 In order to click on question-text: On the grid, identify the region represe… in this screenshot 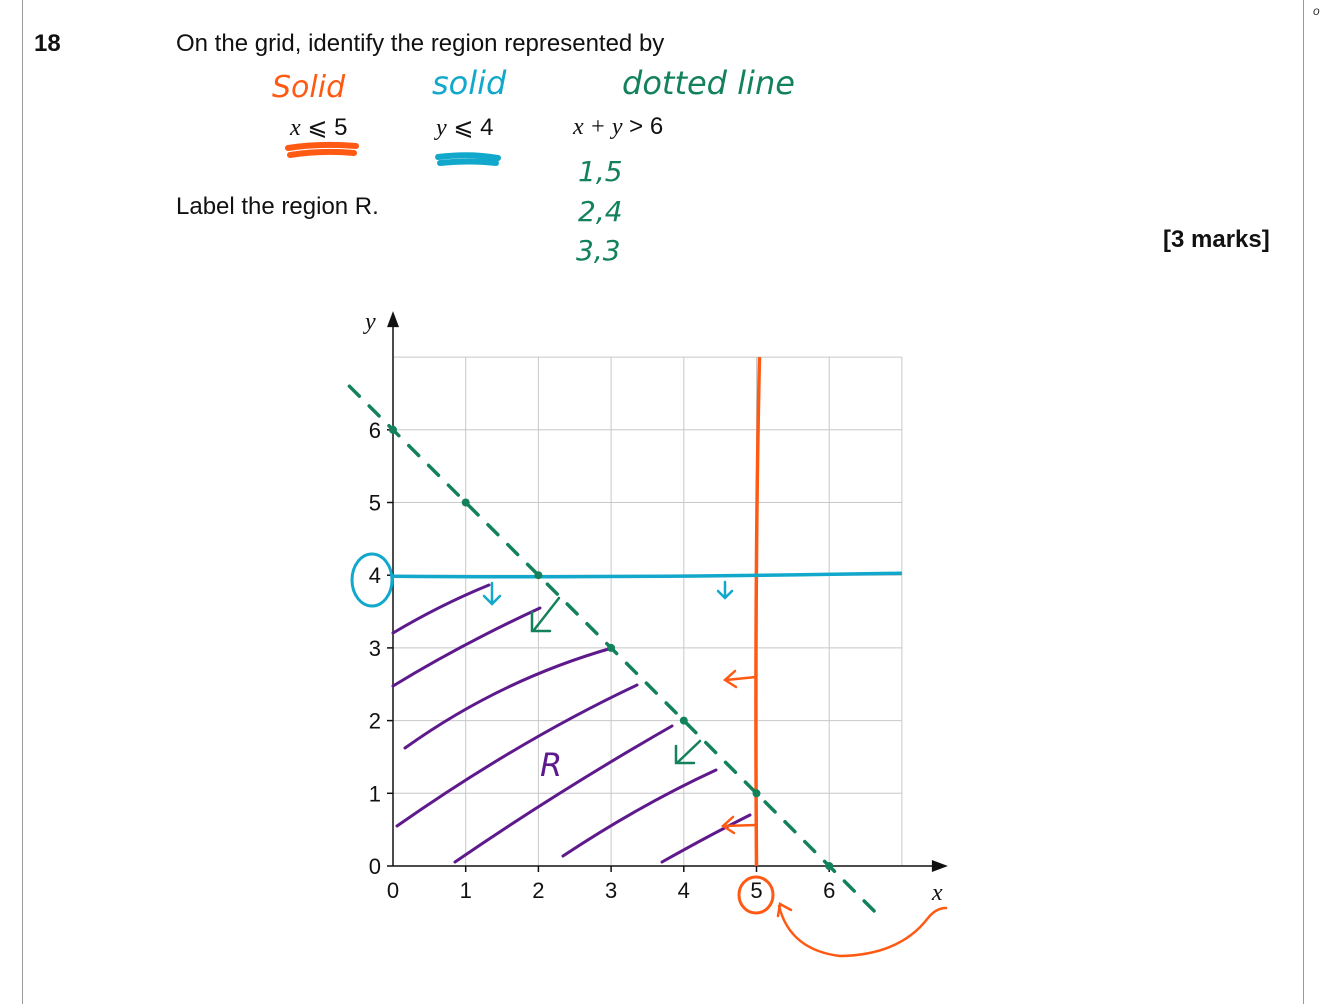, I will do `click(420, 43)`.